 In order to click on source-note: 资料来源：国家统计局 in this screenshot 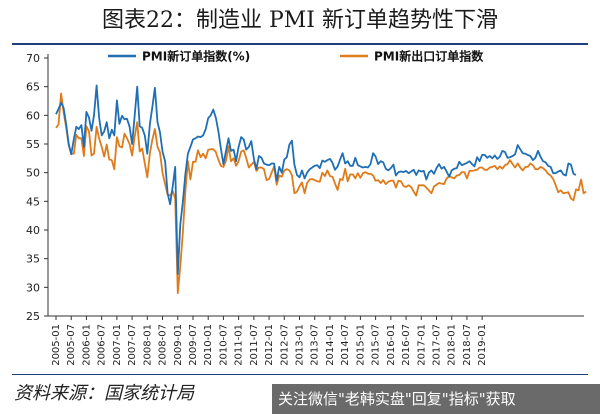, I will do `click(104, 393)`.